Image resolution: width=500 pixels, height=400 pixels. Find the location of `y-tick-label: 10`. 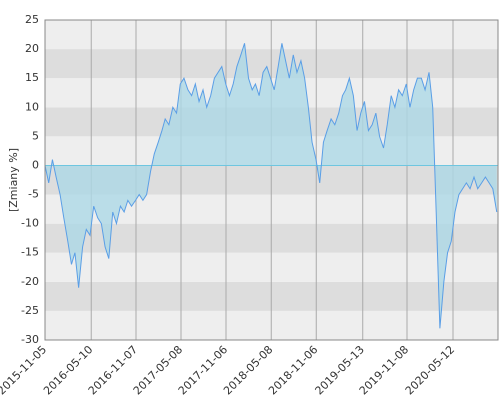

y-tick-label: 10 is located at coordinates (32, 106).